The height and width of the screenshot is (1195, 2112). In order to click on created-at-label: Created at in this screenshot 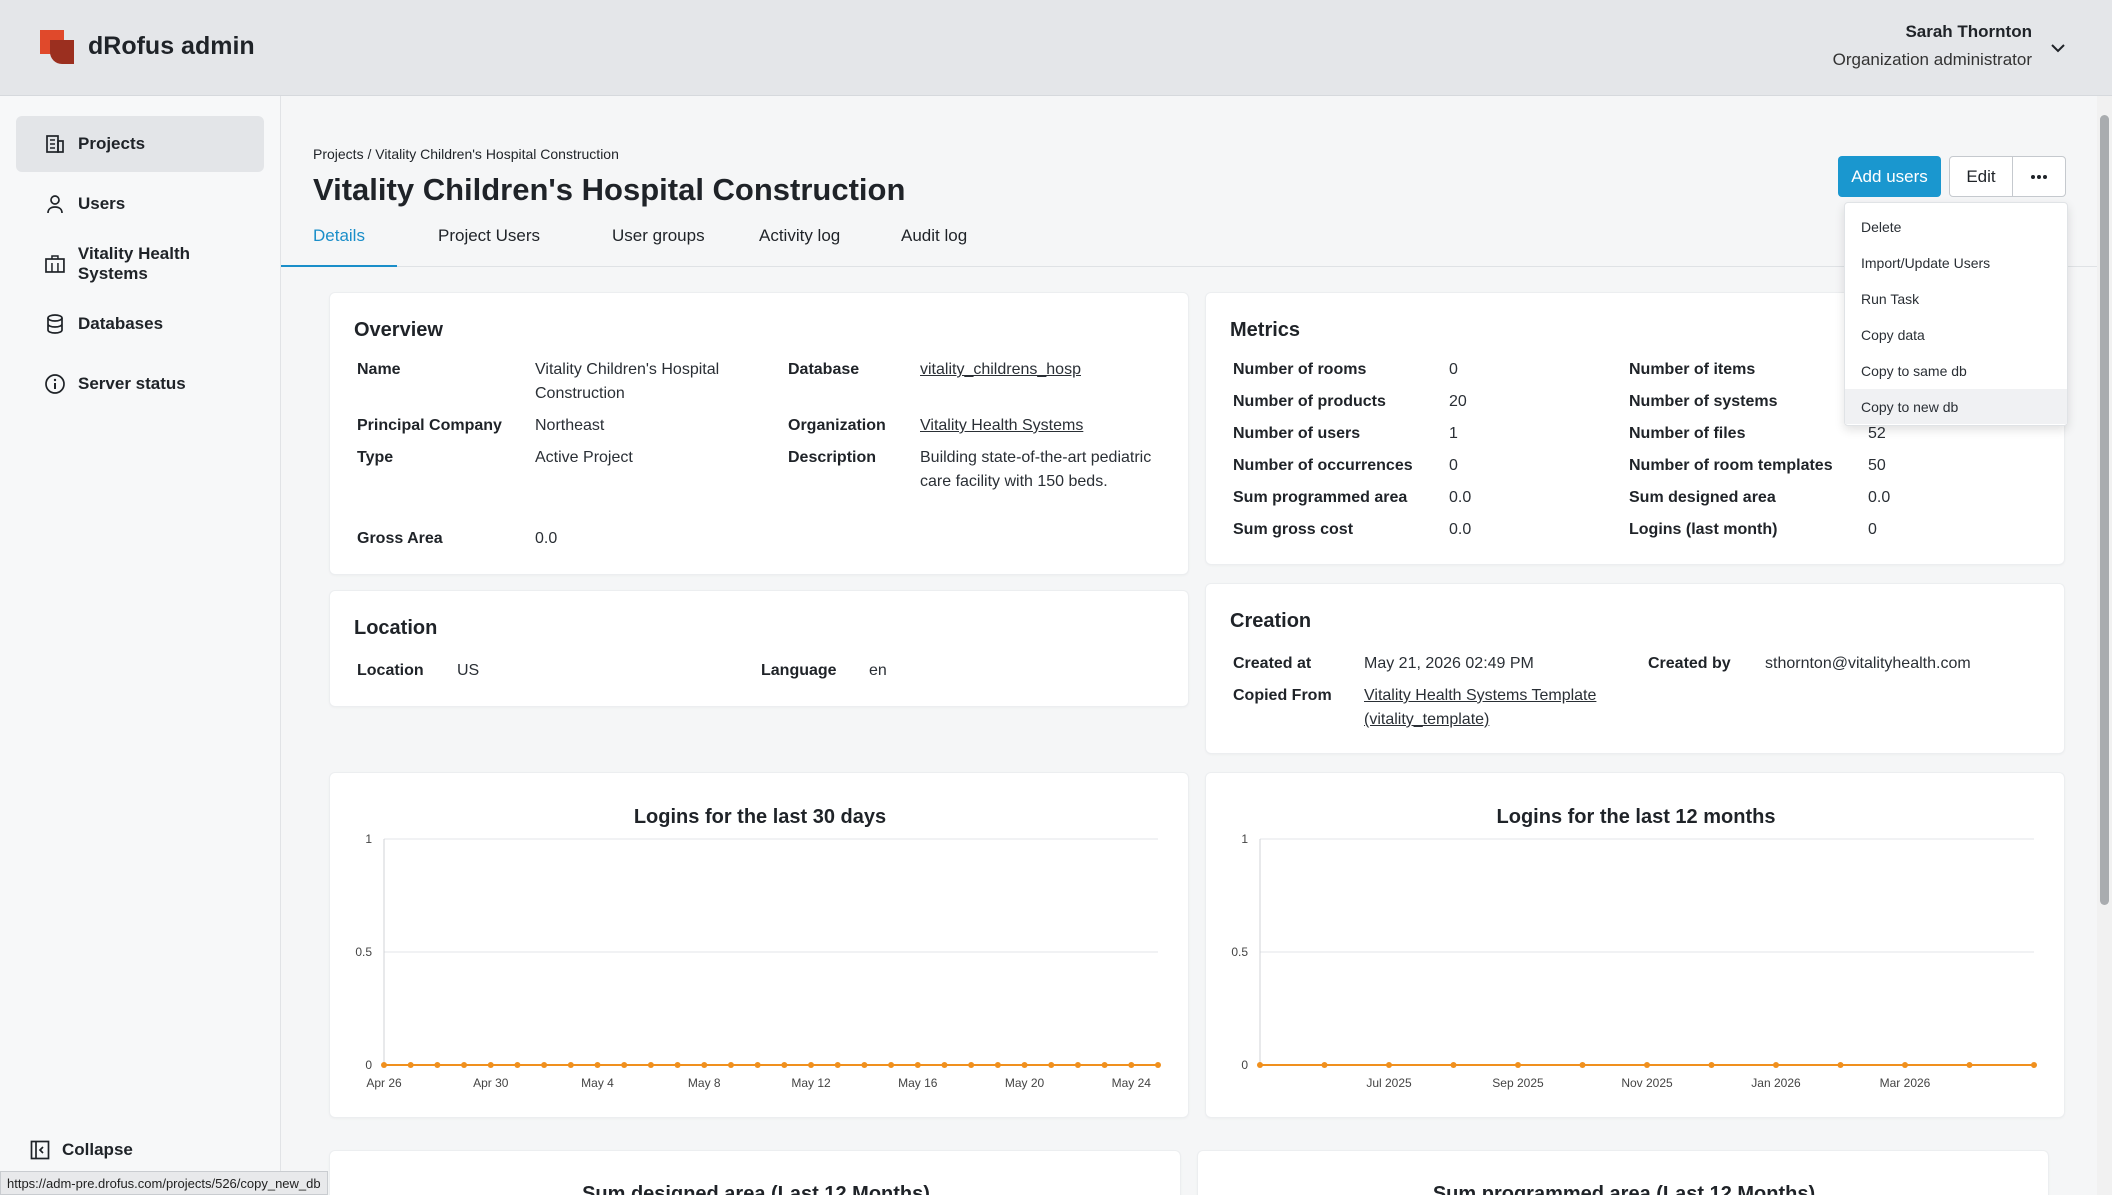, I will do `click(1272, 663)`.